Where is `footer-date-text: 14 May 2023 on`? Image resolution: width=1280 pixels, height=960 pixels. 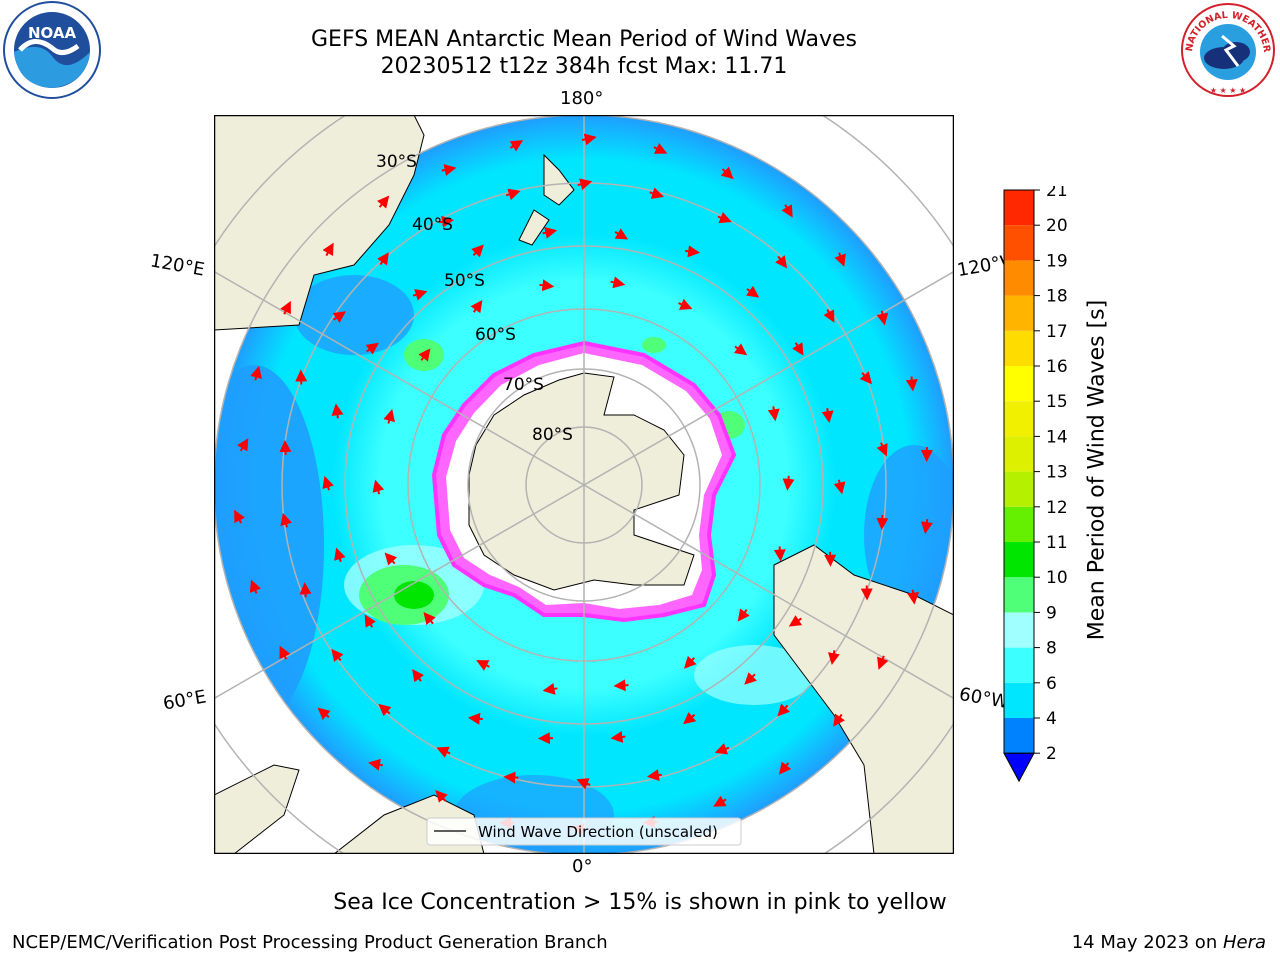 footer-date-text: 14 May 2023 on is located at coordinates (1147, 942).